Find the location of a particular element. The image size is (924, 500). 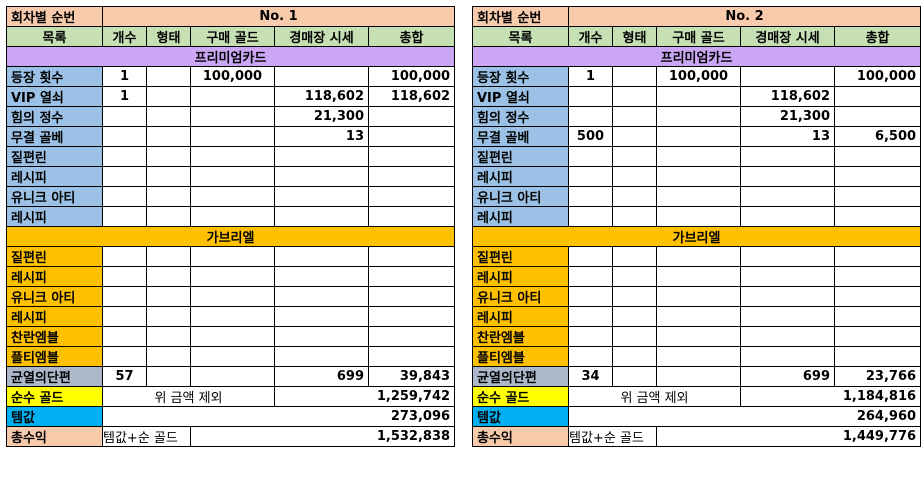

item-name: 힘의 정수 is located at coordinates (520, 116).